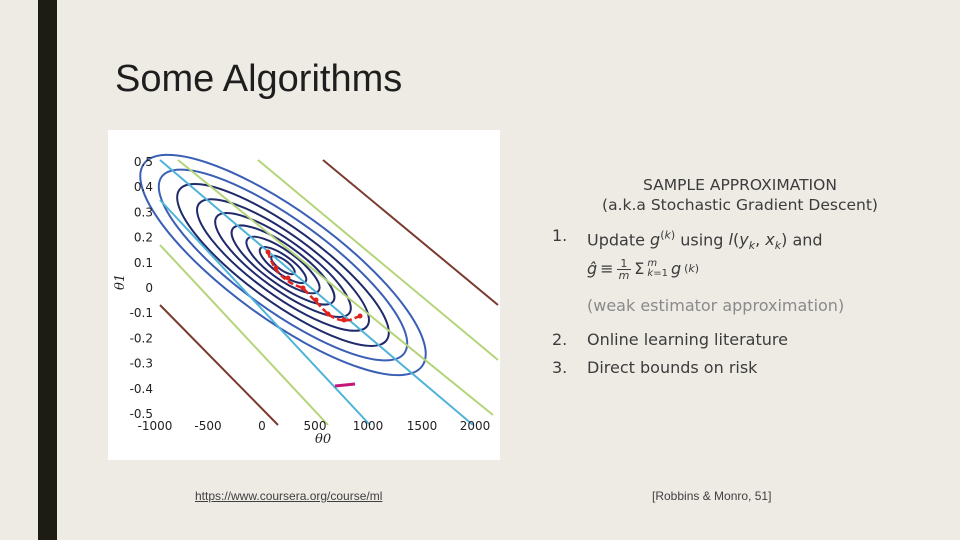 This screenshot has width=960, height=540. Describe the element at coordinates (143, 212) in the screenshot. I see `y-tick-label: 0.3` at that location.